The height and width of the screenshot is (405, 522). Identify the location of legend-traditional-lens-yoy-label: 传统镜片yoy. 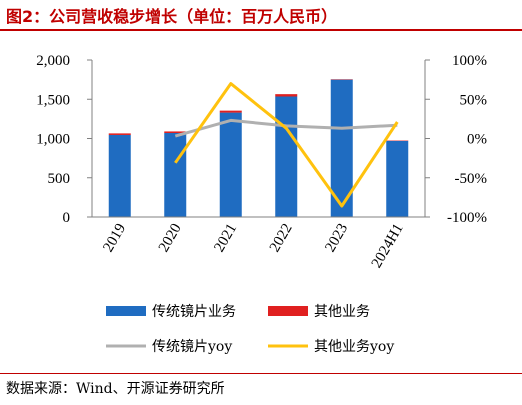
(192, 347).